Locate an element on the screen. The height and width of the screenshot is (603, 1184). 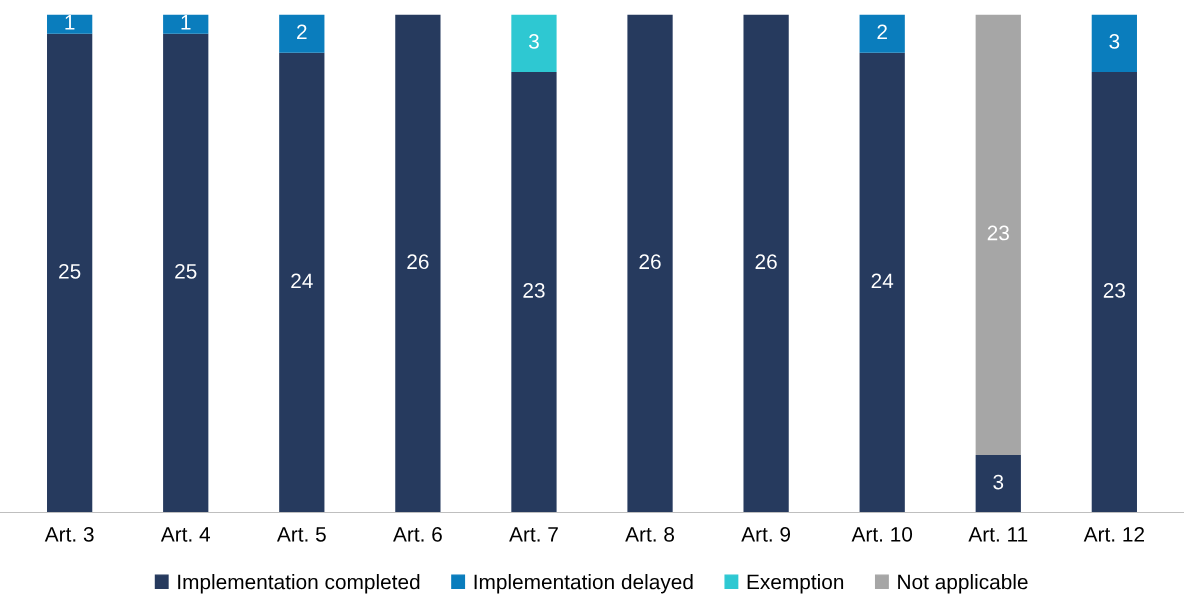
x-tick-label: Art. 3 is located at coordinates (69, 534).